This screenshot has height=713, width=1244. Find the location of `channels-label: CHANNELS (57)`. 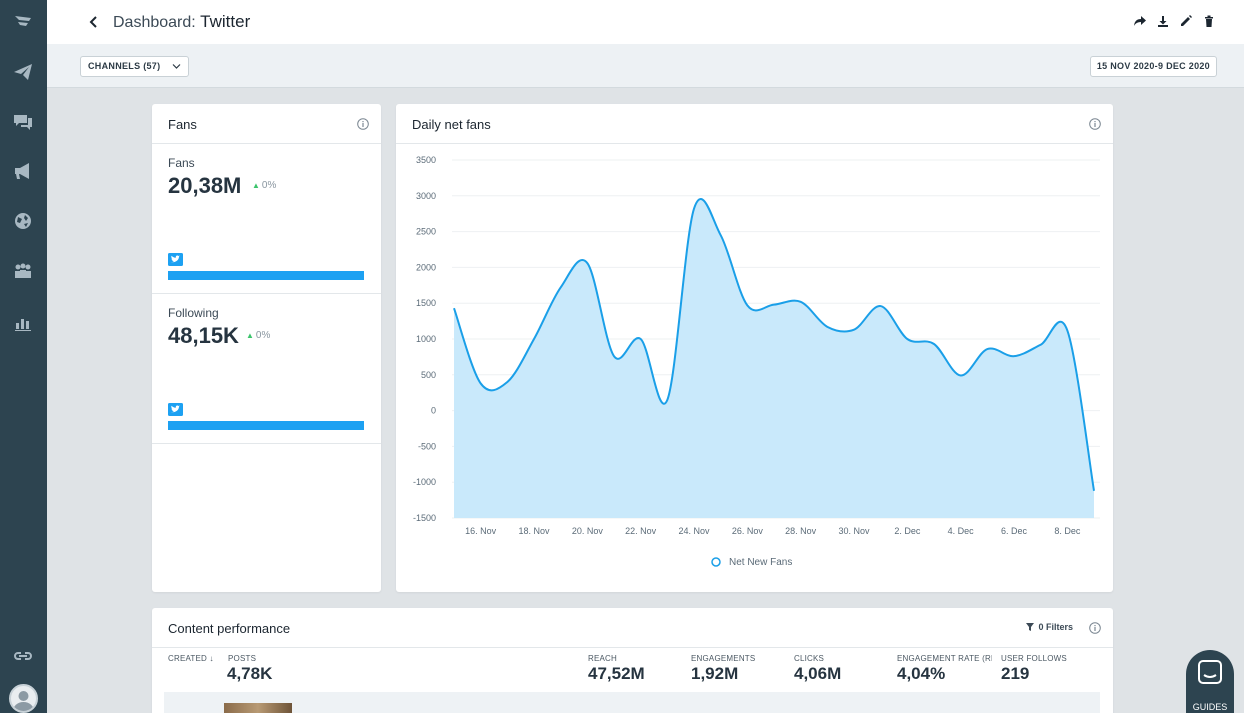

channels-label: CHANNELS (57) is located at coordinates (124, 66).